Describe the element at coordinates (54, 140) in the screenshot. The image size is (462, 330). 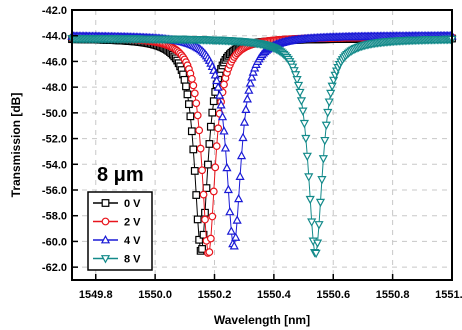
I see `y-tick-label: -52.0` at that location.